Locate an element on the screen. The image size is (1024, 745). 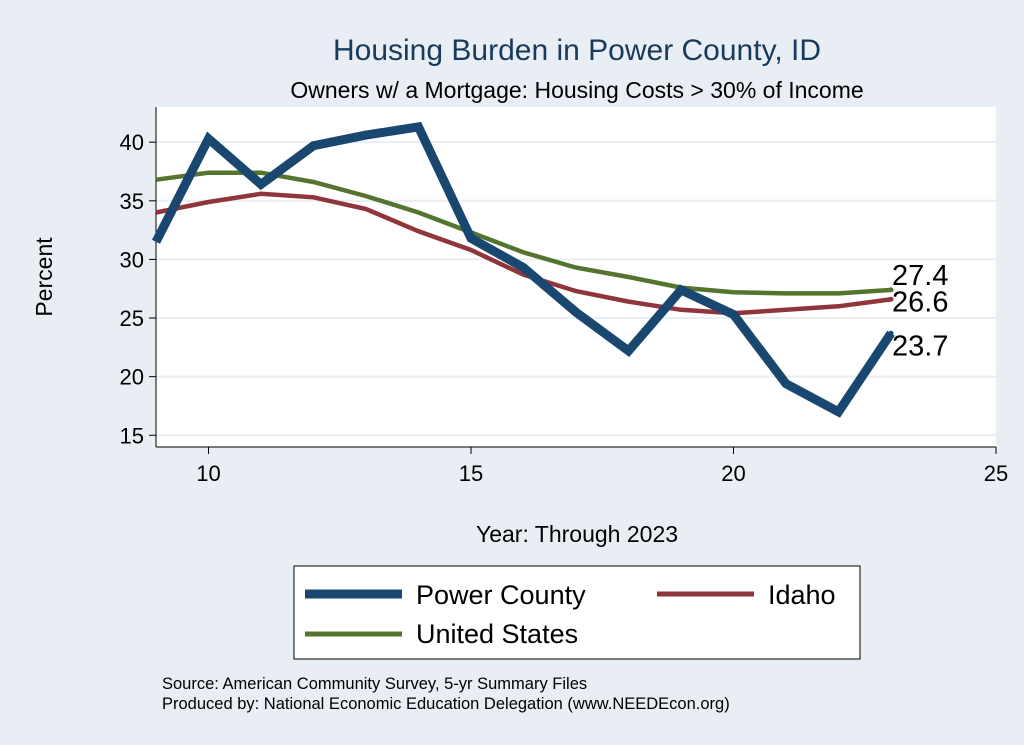
legend-label-united-states: United States is located at coordinates (497, 634).